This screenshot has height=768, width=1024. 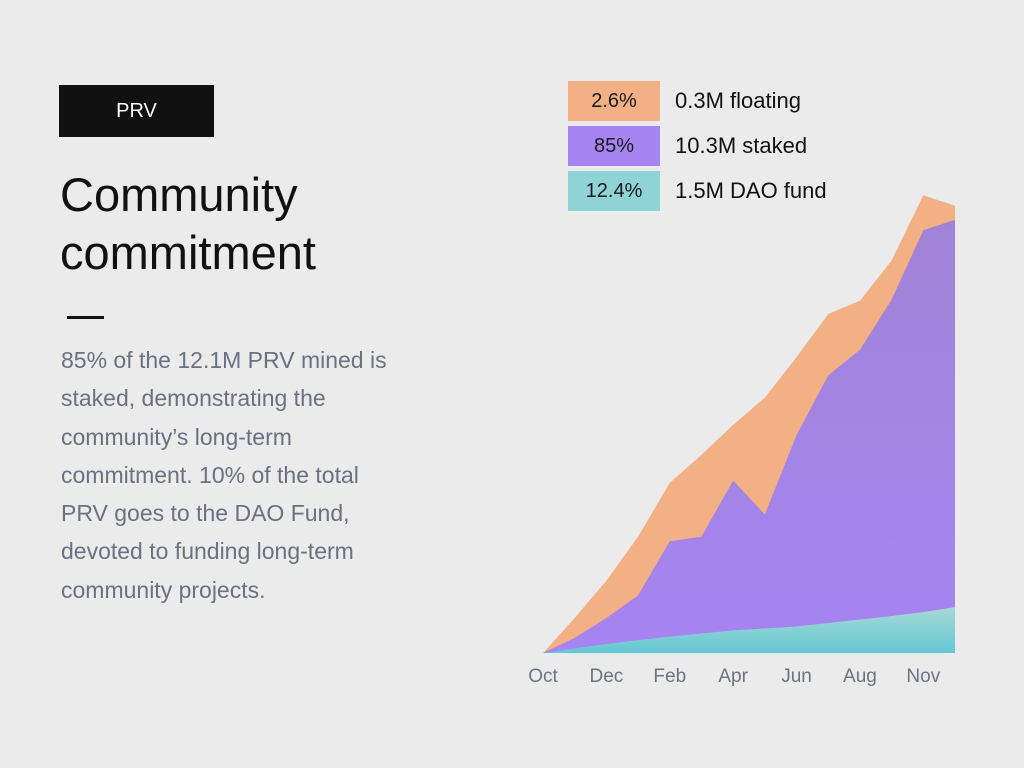 What do you see at coordinates (224, 360) in the screenshot?
I see `description-line: 85% of the 12.1M PRV mined is` at bounding box center [224, 360].